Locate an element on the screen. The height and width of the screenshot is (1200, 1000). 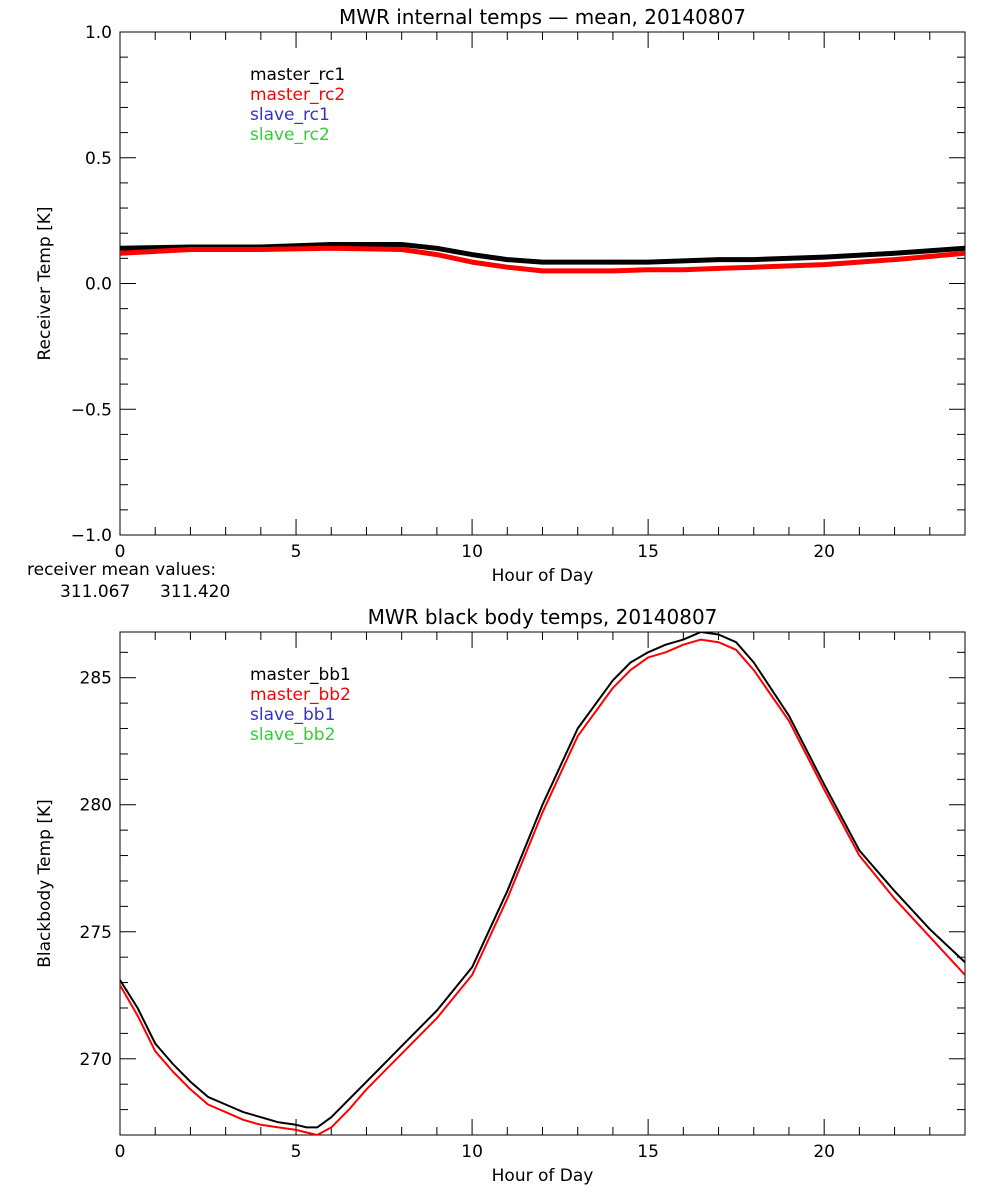
legend-entry-master_rc2: master_rc2 is located at coordinates (297, 95).